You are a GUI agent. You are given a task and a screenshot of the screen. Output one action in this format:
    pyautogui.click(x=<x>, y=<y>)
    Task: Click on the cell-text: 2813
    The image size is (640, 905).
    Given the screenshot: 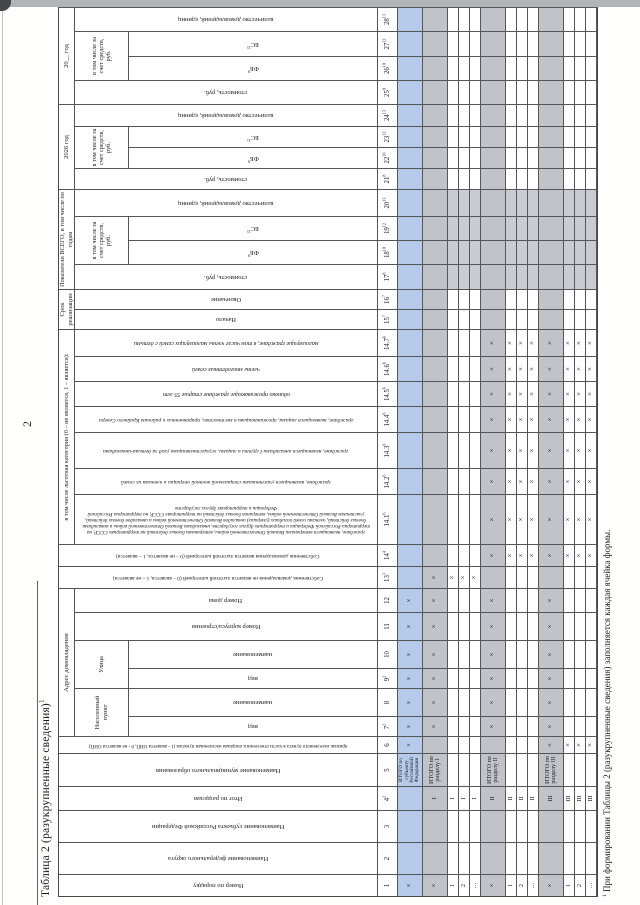 What is the action you would take?
    pyautogui.click(x=386, y=19)
    